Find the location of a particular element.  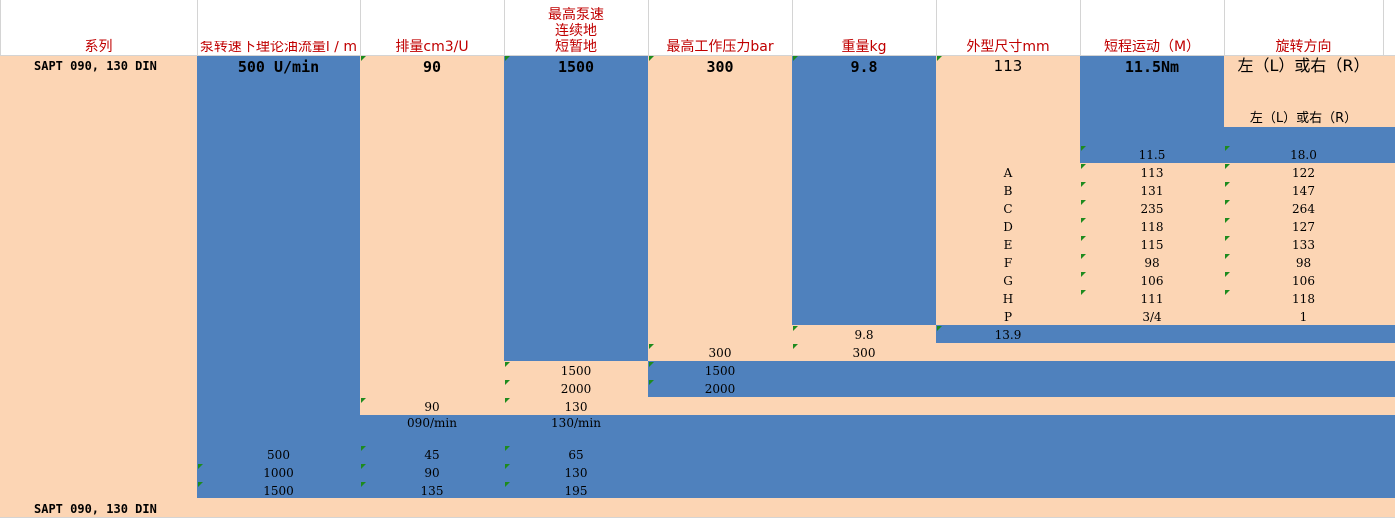

speed-row1-cont: 1500 is located at coordinates (576, 371).